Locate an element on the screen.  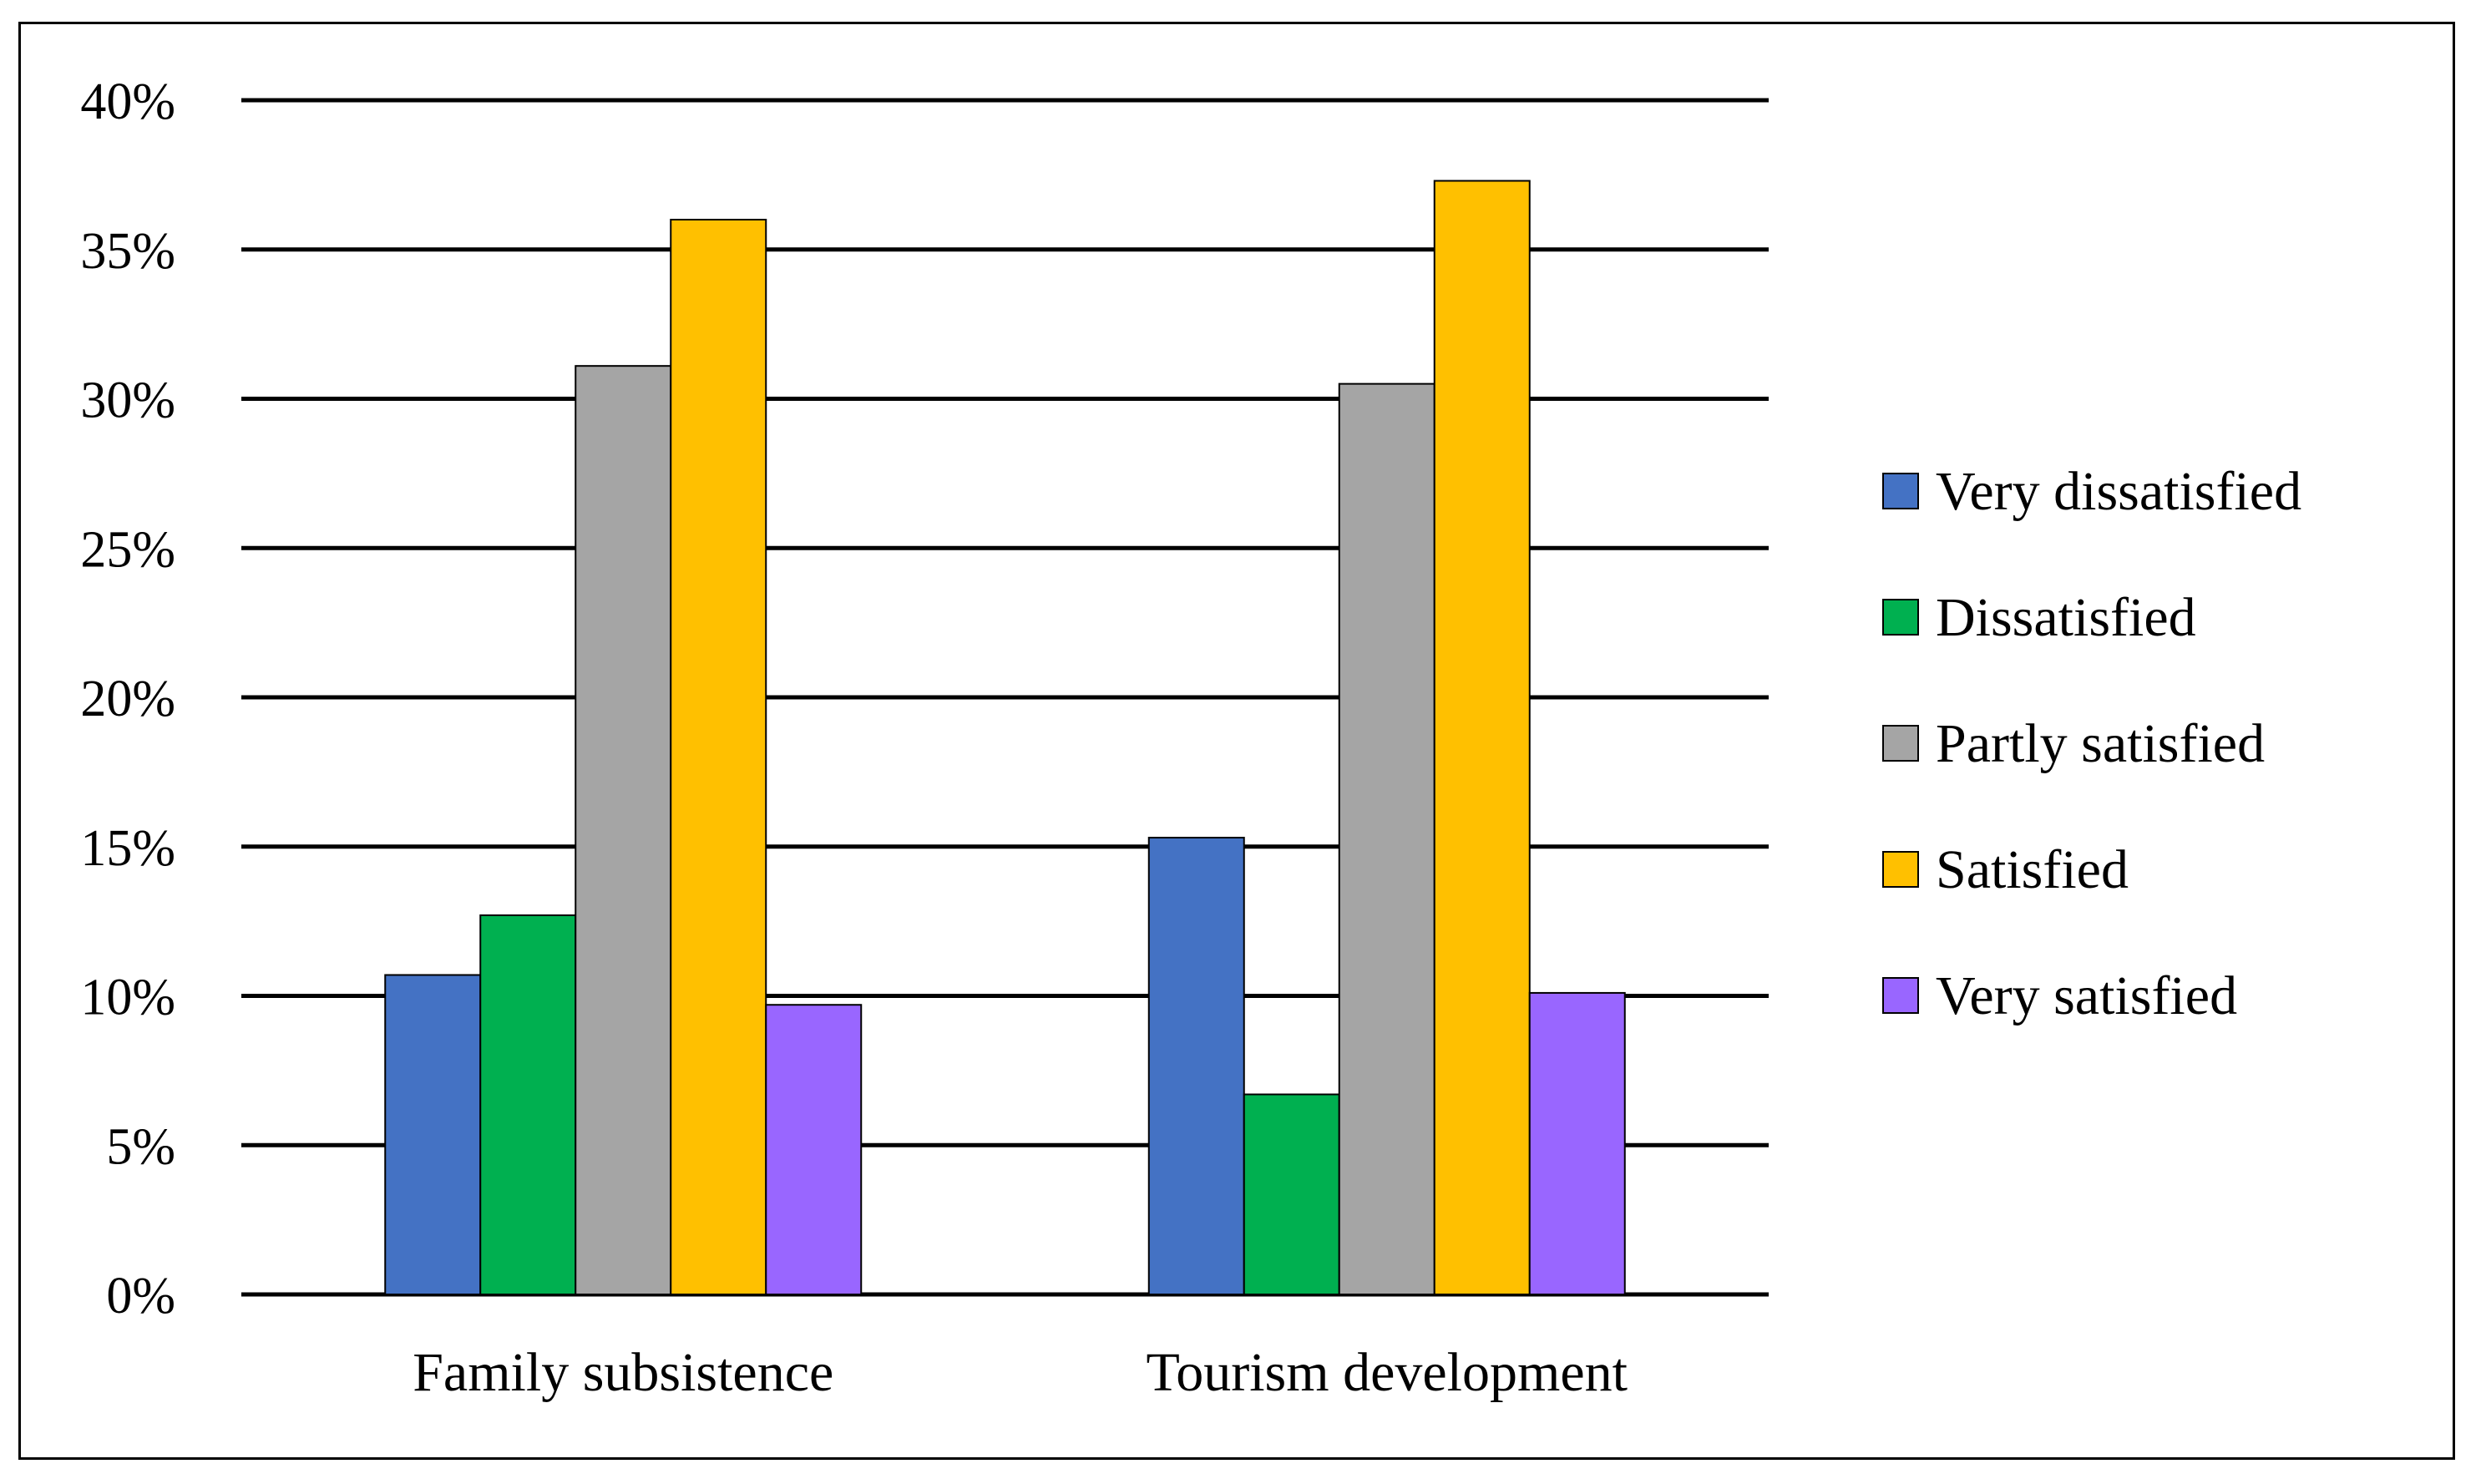
y-tick-label-35: 35% is located at coordinates (127, 252).